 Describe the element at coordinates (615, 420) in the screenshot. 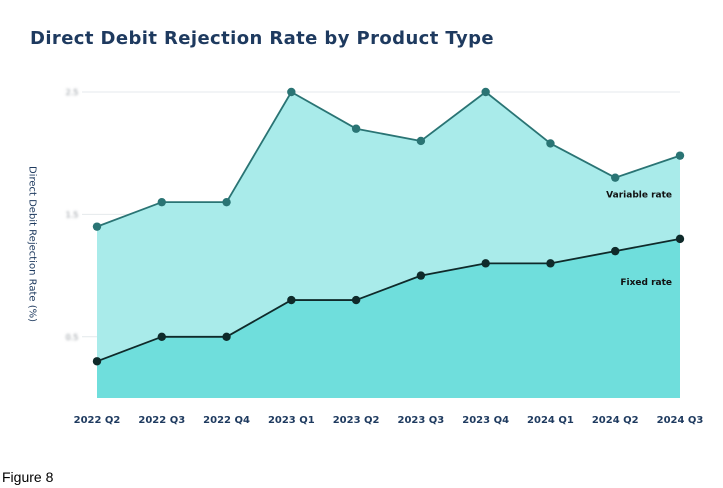

I see `x-tick-label: 2024 Q2` at that location.